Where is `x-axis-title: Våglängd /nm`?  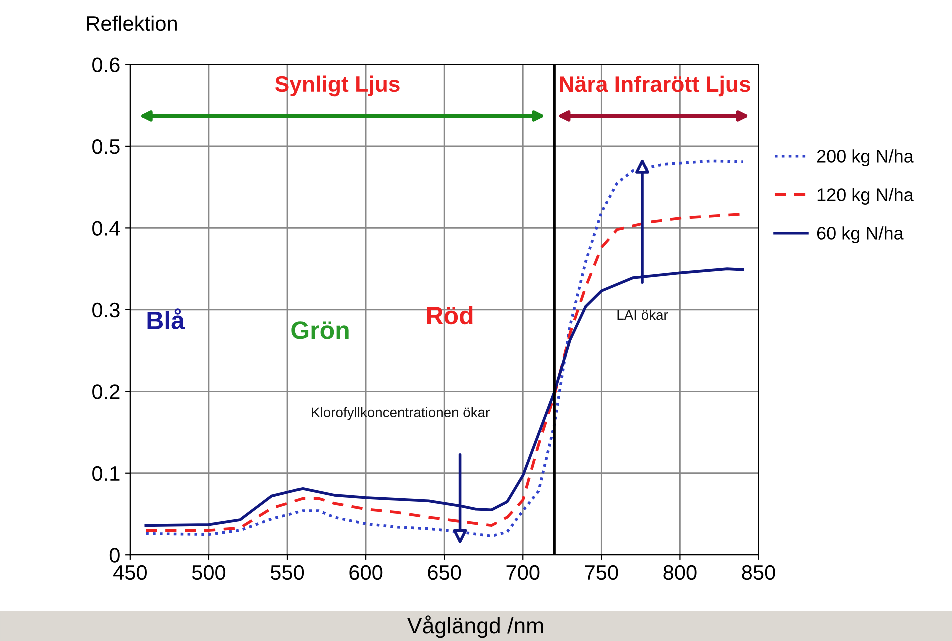
x-axis-title: Våglängd /nm is located at coordinates (476, 627).